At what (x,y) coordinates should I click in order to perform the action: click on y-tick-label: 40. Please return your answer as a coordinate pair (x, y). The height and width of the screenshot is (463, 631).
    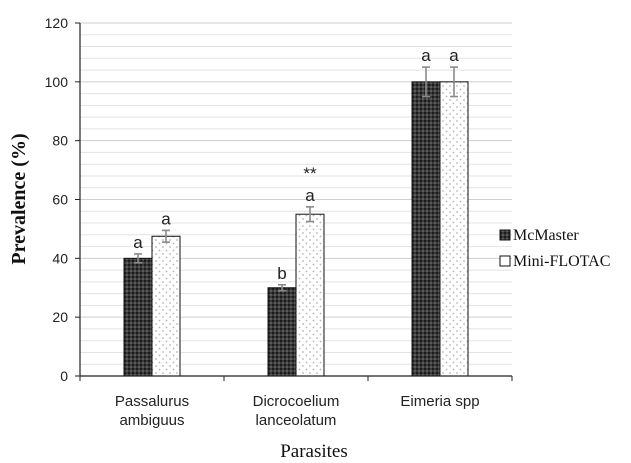
    Looking at the image, I should click on (60, 258).